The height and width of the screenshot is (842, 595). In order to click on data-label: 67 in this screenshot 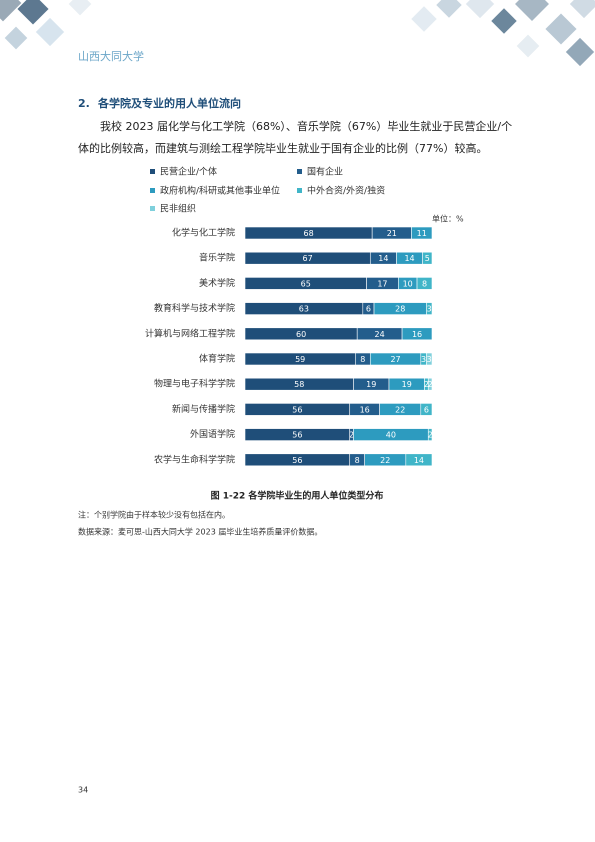, I will do `click(308, 258)`.